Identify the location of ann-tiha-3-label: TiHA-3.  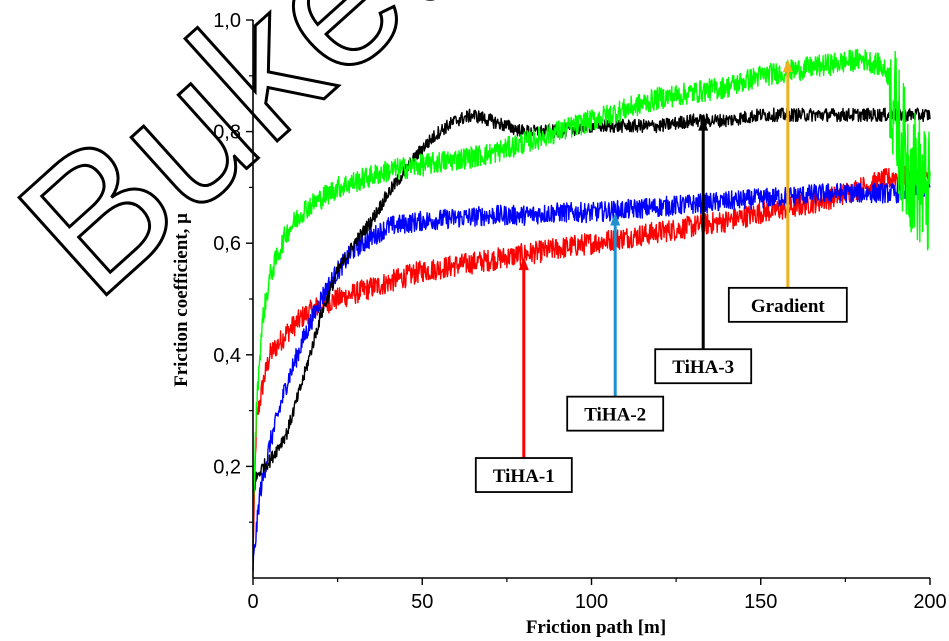
(703, 367).